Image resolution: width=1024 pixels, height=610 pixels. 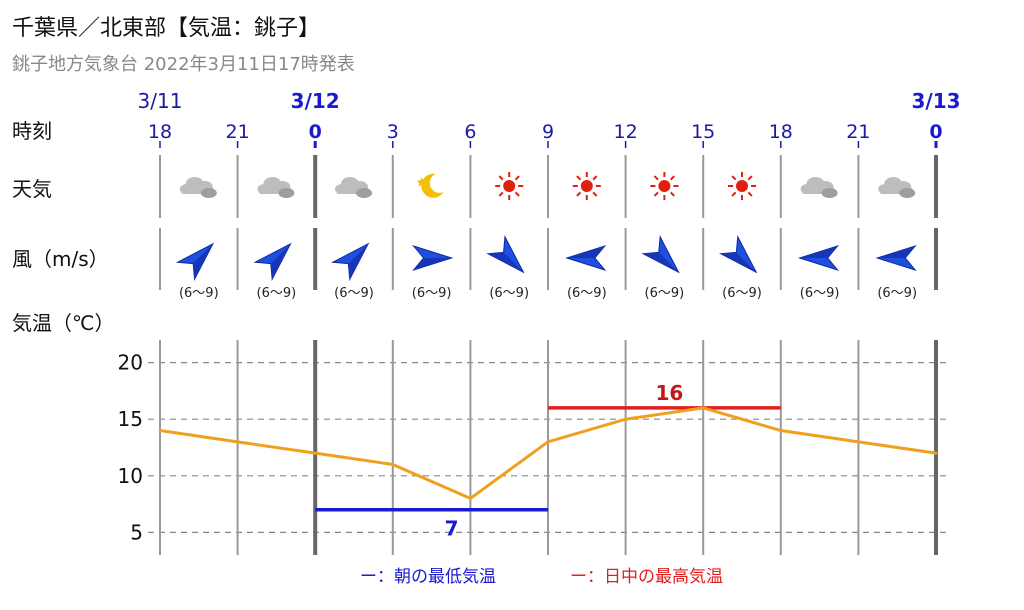 What do you see at coordinates (160, 101) in the screenshot?
I see `date-label: 3/11` at bounding box center [160, 101].